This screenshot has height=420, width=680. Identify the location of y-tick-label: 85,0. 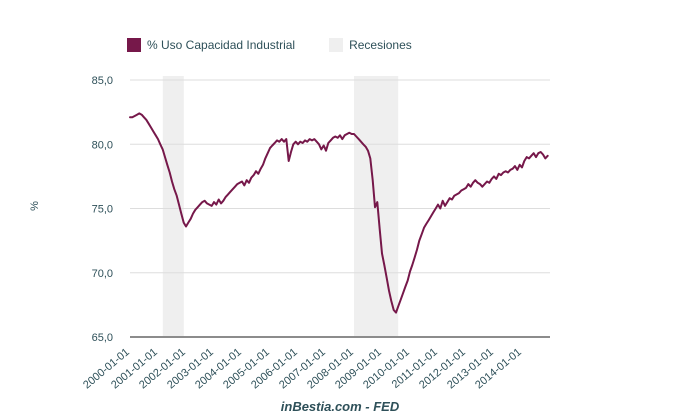
(102, 81).